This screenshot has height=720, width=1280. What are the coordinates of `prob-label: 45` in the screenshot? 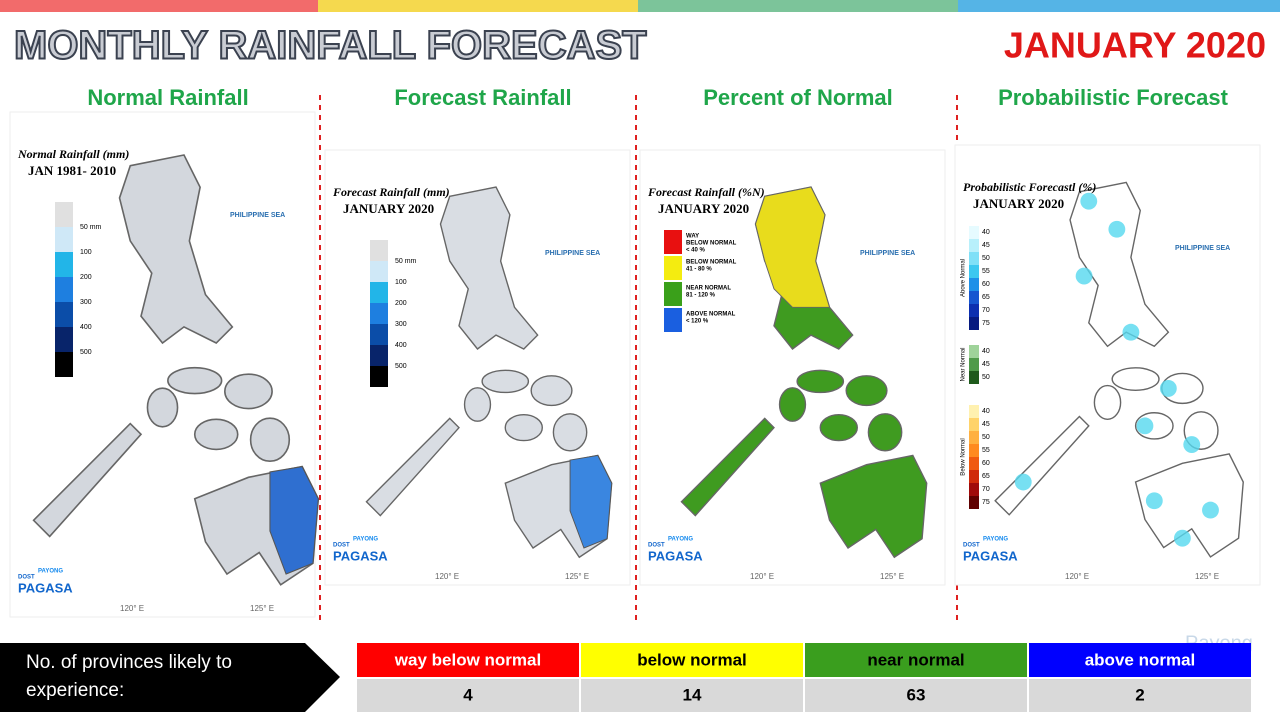 It's located at (986, 364).